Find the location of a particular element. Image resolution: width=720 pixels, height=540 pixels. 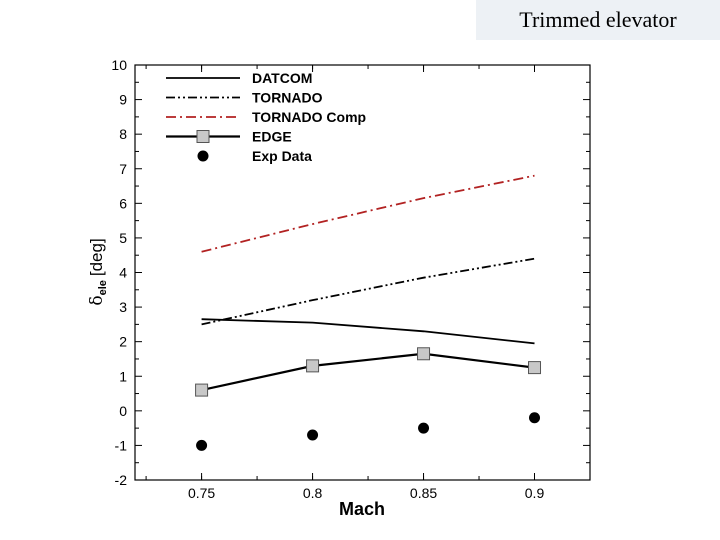

y-tick-label: 2 is located at coordinates (123, 342).